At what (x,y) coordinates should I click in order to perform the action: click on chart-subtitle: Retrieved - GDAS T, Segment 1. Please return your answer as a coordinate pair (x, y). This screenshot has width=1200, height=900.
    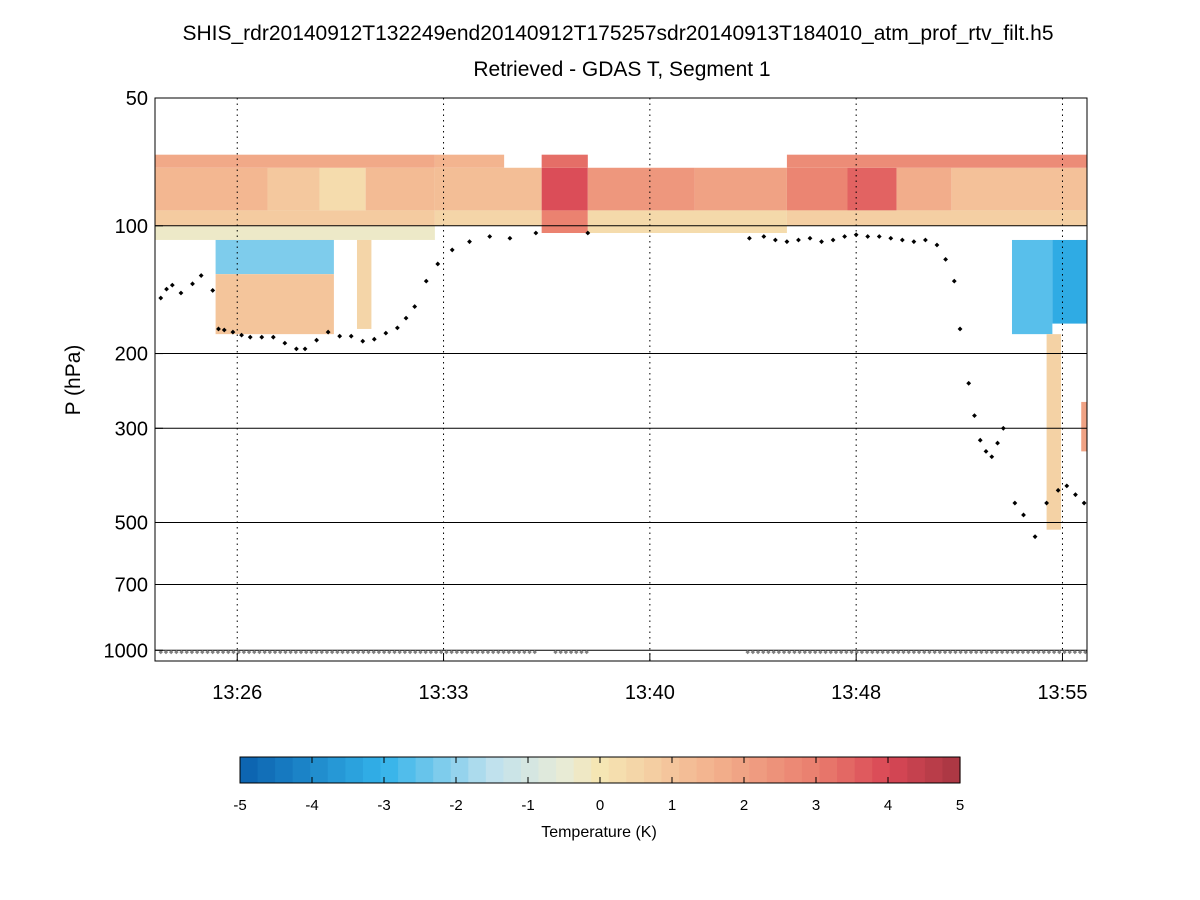
    Looking at the image, I should click on (621, 69).